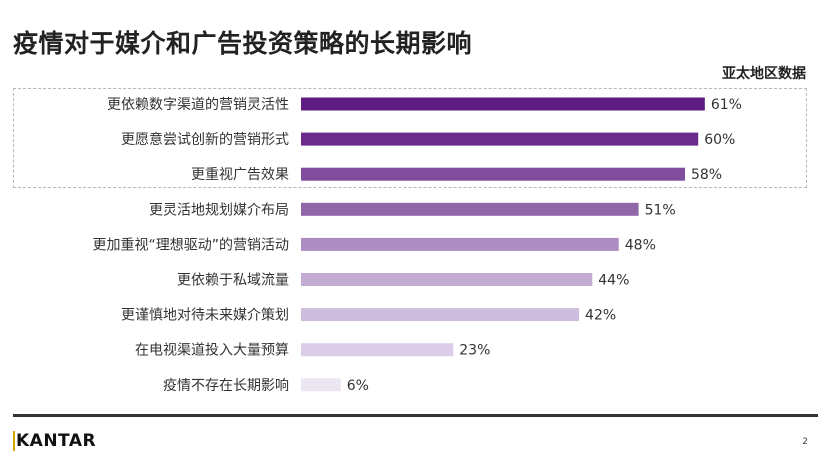 The height and width of the screenshot is (456, 830). What do you see at coordinates (219, 210) in the screenshot?
I see `category-label: 更灵活地规划媒介布局` at bounding box center [219, 210].